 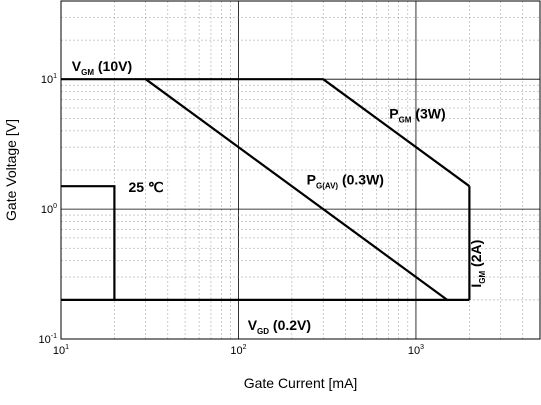 What do you see at coordinates (48, 339) in the screenshot?
I see `y-tick-label: 10⁻¹` at bounding box center [48, 339].